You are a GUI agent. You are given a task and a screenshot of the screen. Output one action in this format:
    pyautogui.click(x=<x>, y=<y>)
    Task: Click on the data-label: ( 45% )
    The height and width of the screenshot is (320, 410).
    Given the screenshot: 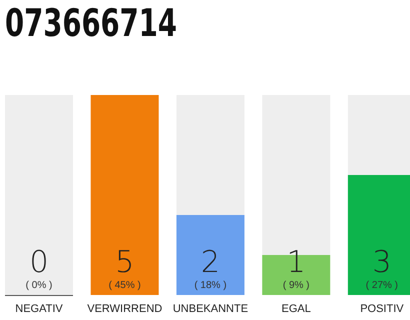 What is the action you would take?
    pyautogui.click(x=124, y=285)
    